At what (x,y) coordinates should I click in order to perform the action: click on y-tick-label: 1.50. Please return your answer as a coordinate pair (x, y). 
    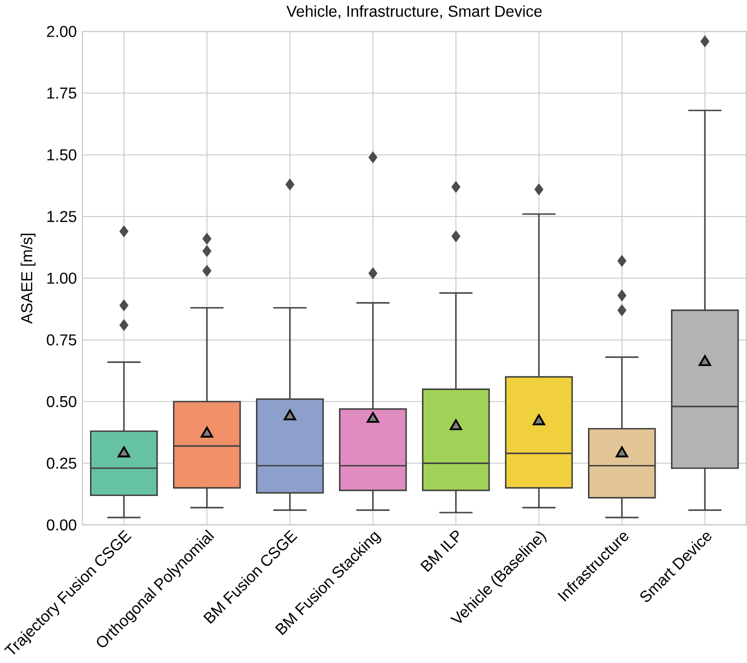
    Looking at the image, I should click on (61, 154).